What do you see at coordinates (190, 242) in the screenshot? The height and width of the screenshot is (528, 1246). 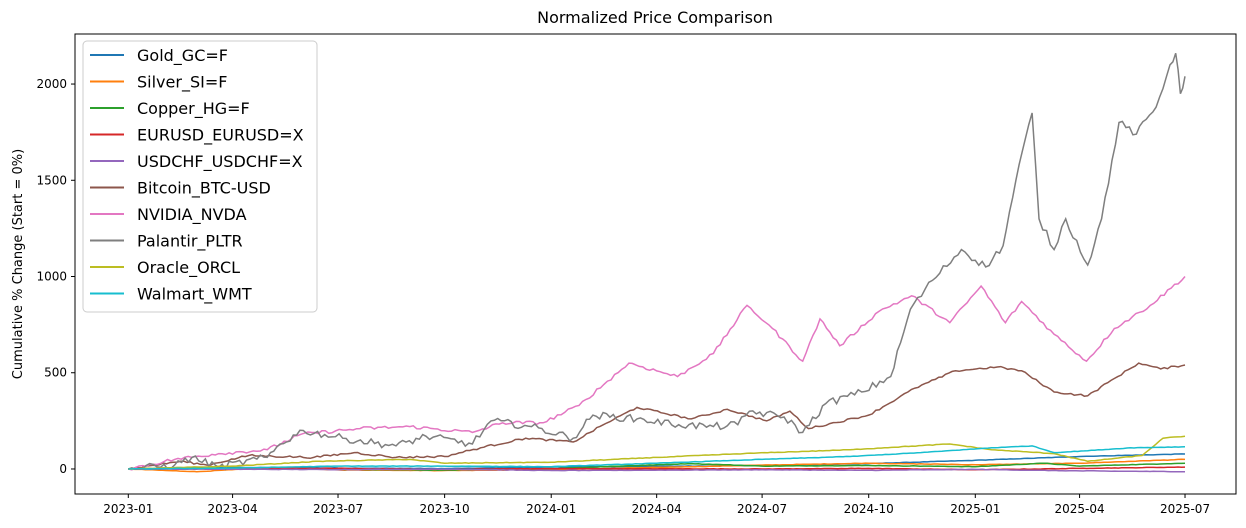 I see `legend-label: Palantir_PLTR` at bounding box center [190, 242].